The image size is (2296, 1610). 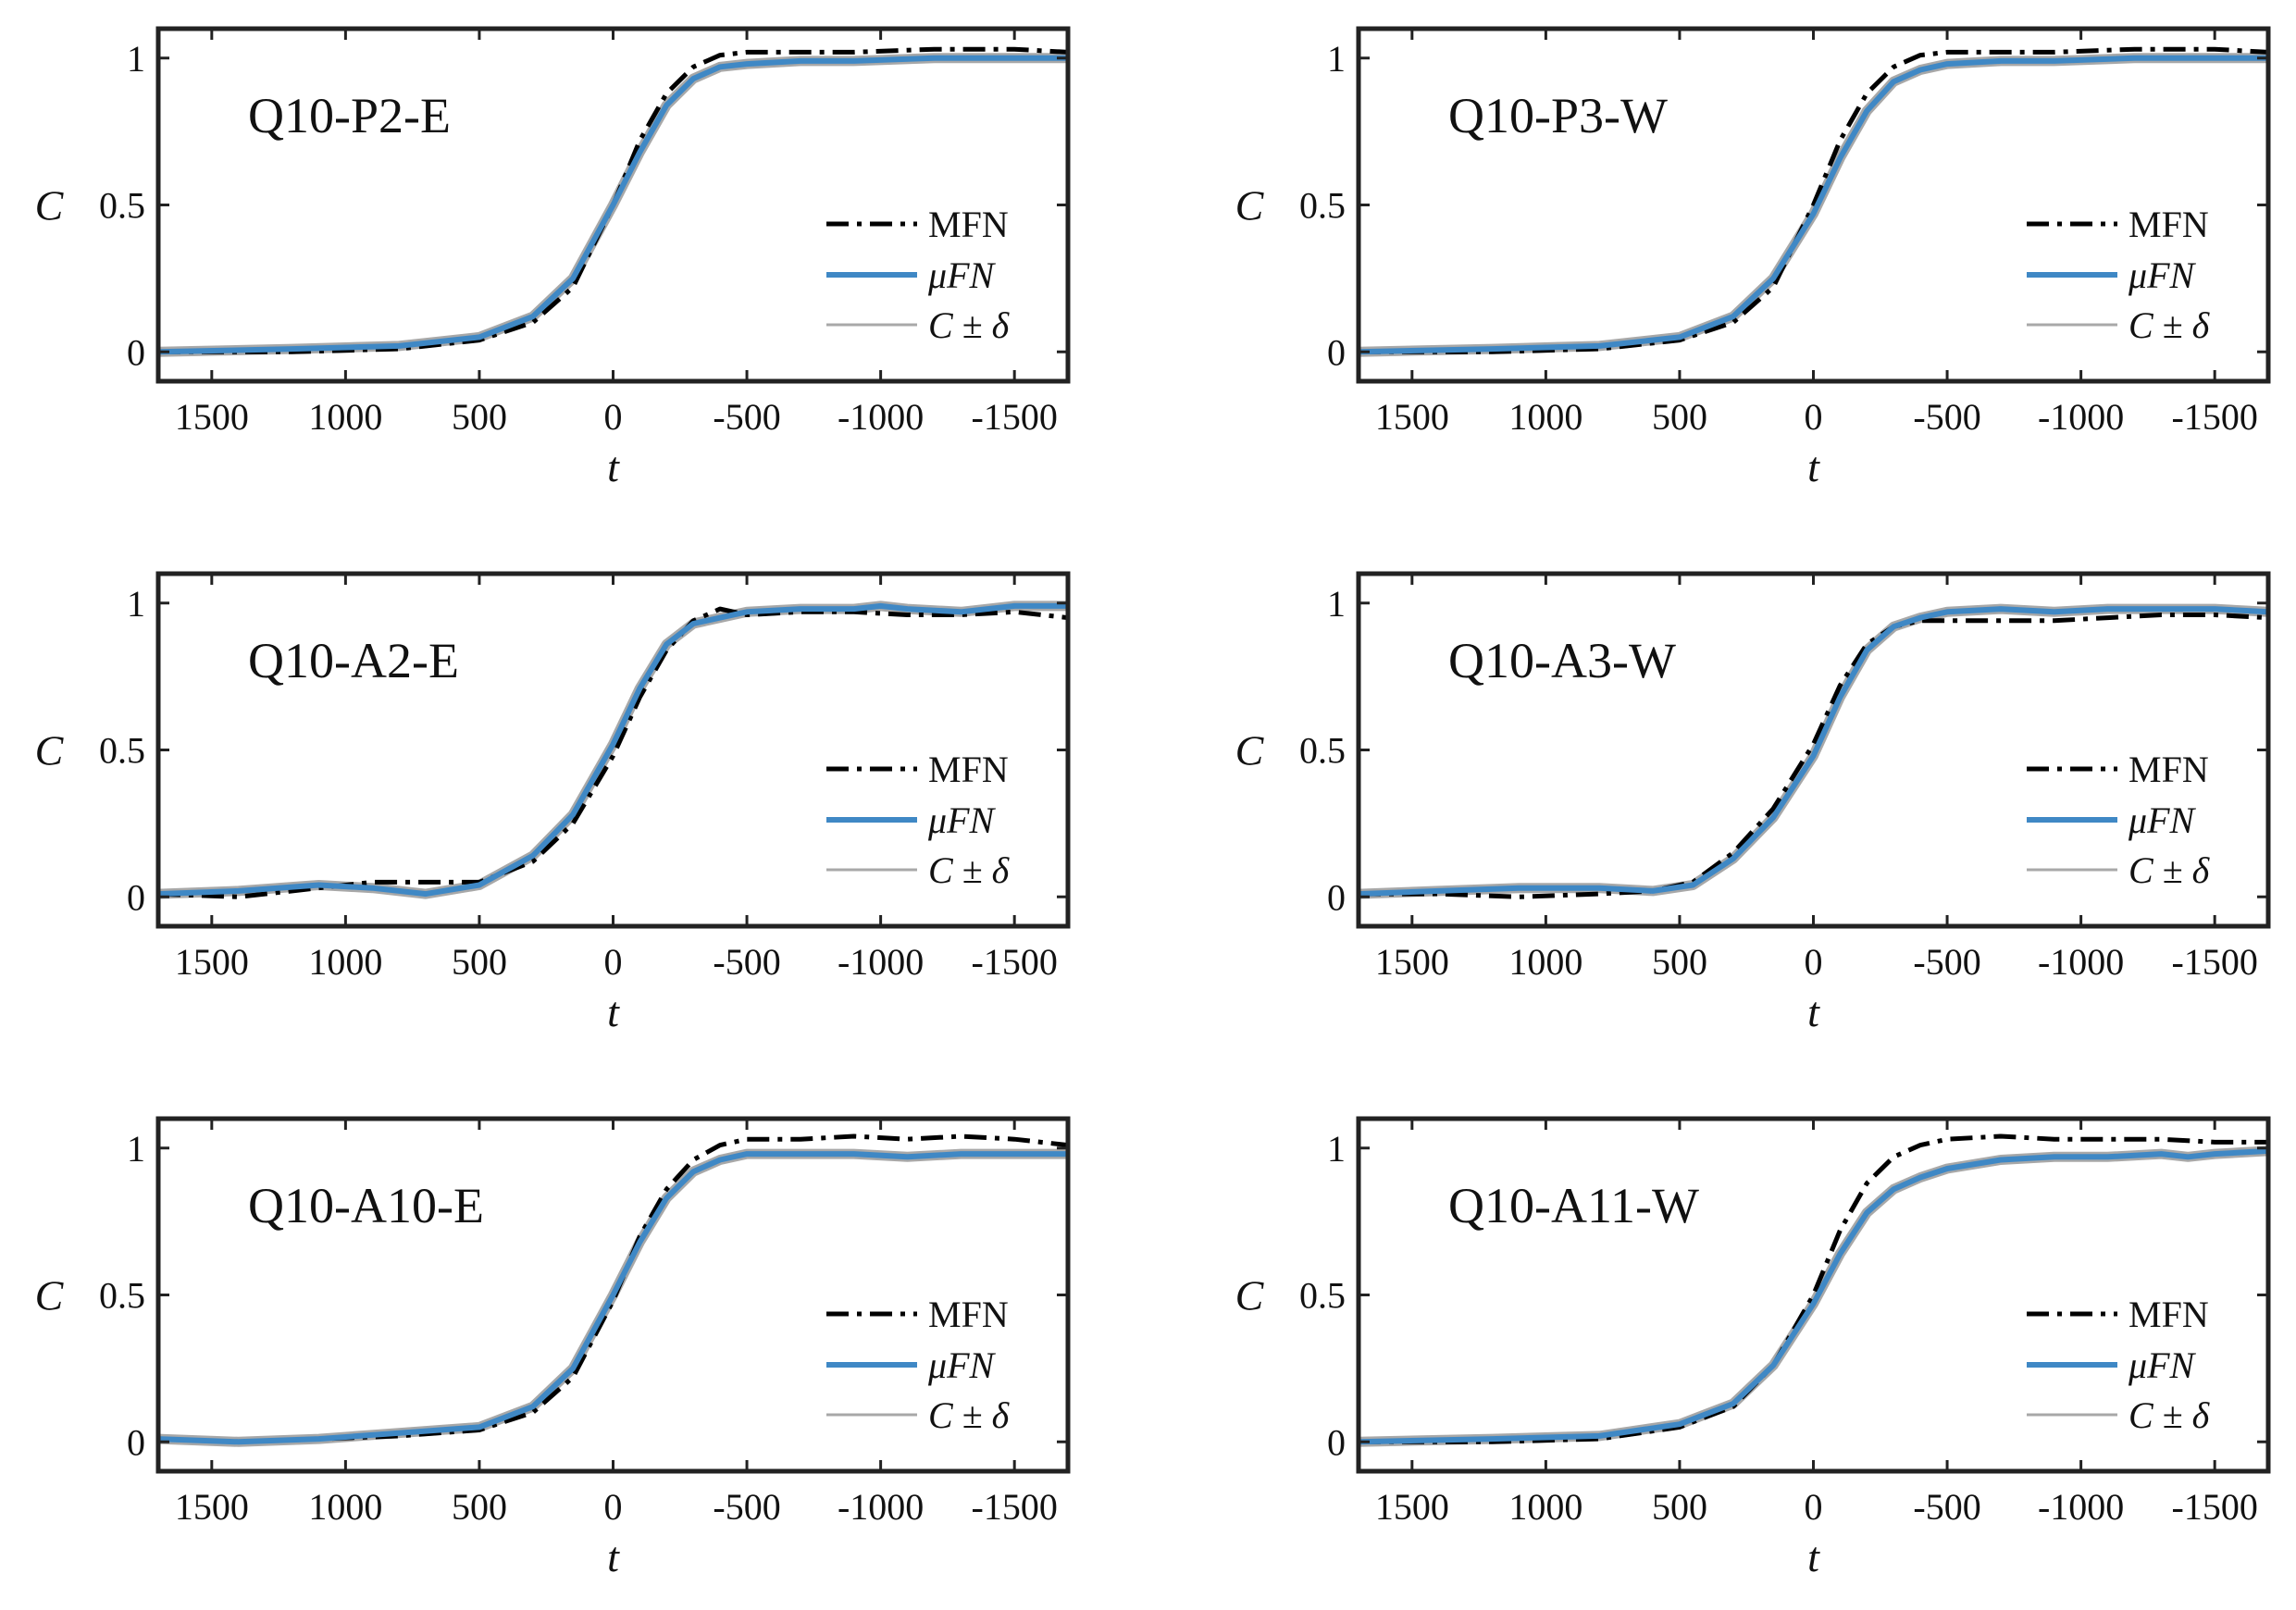 I want to click on panel-title: Q10-A2-E, so click(x=353, y=661).